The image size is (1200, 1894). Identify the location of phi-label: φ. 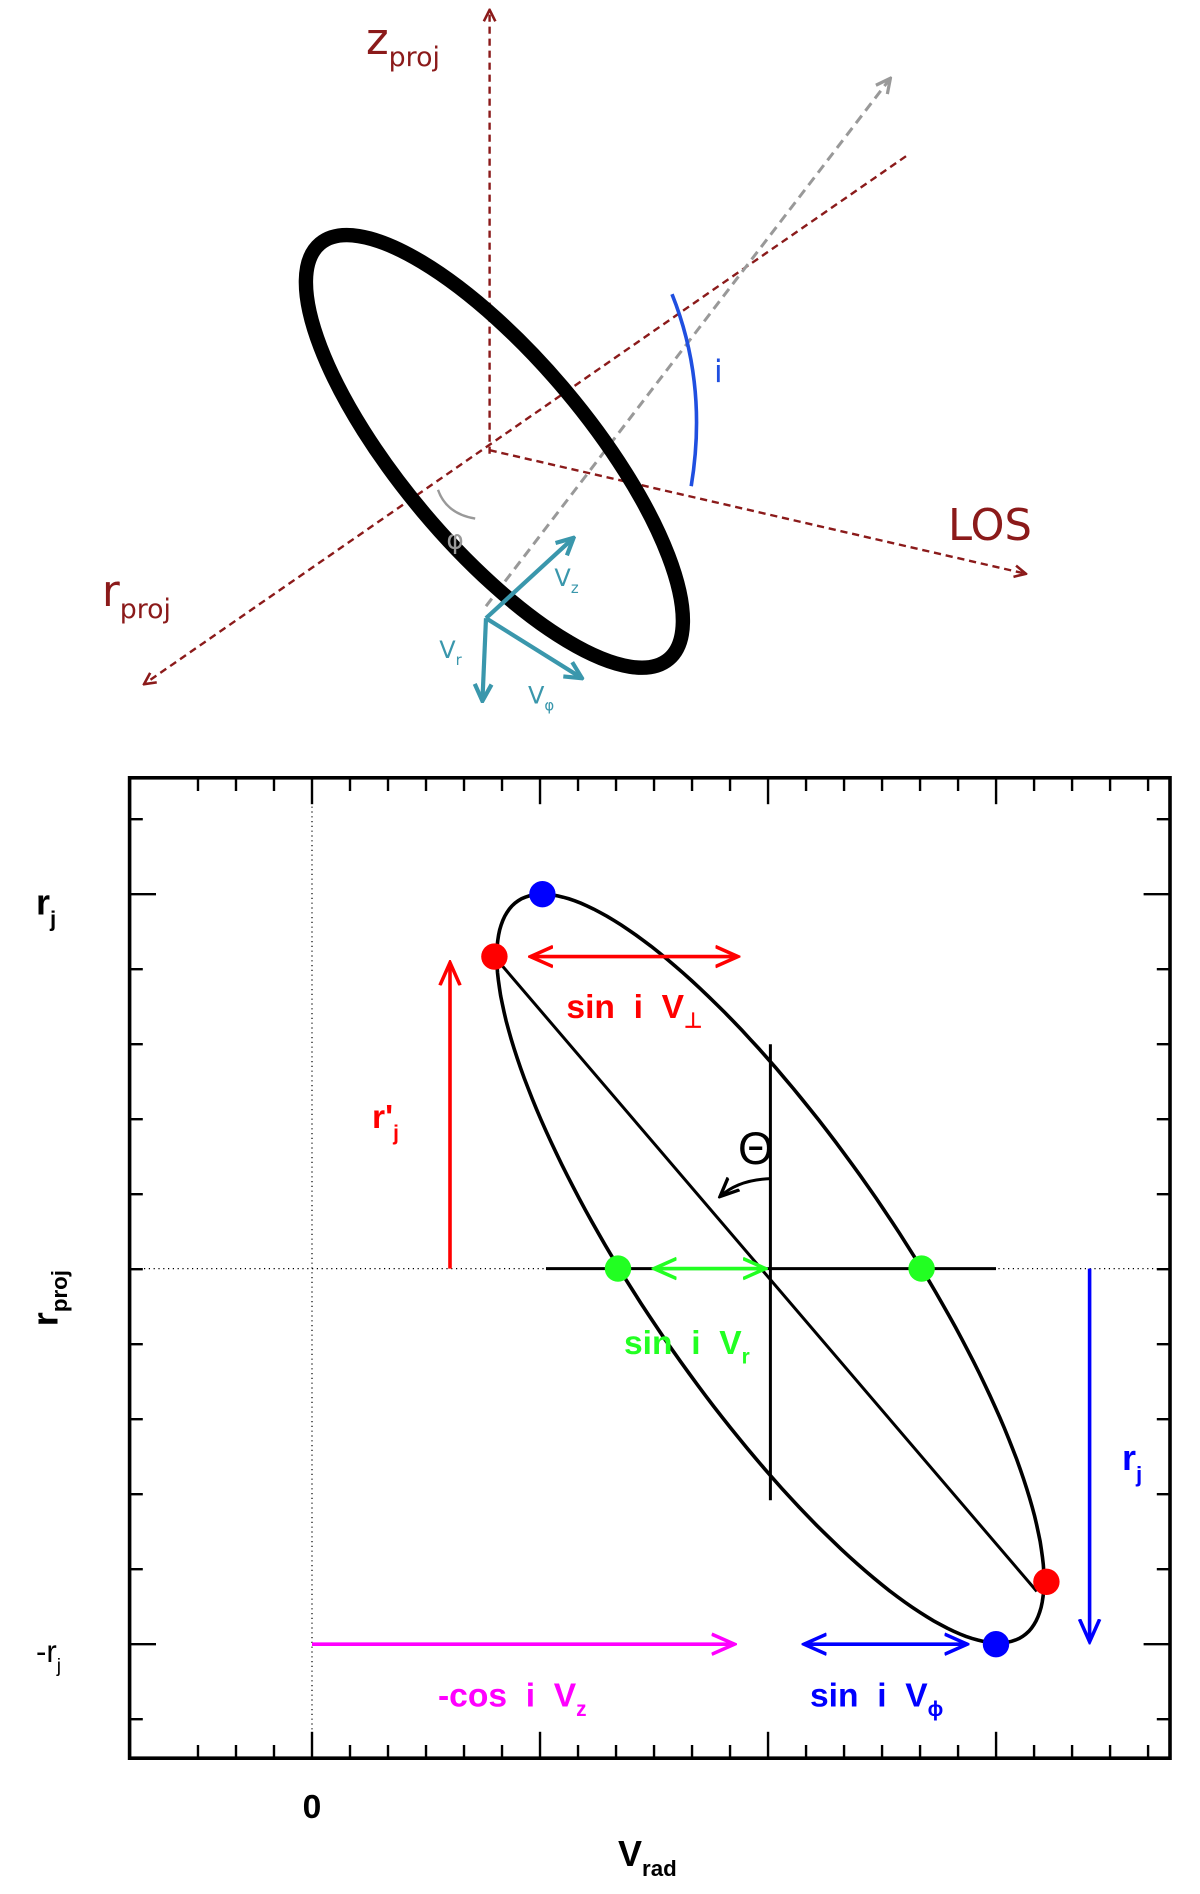
(454, 540).